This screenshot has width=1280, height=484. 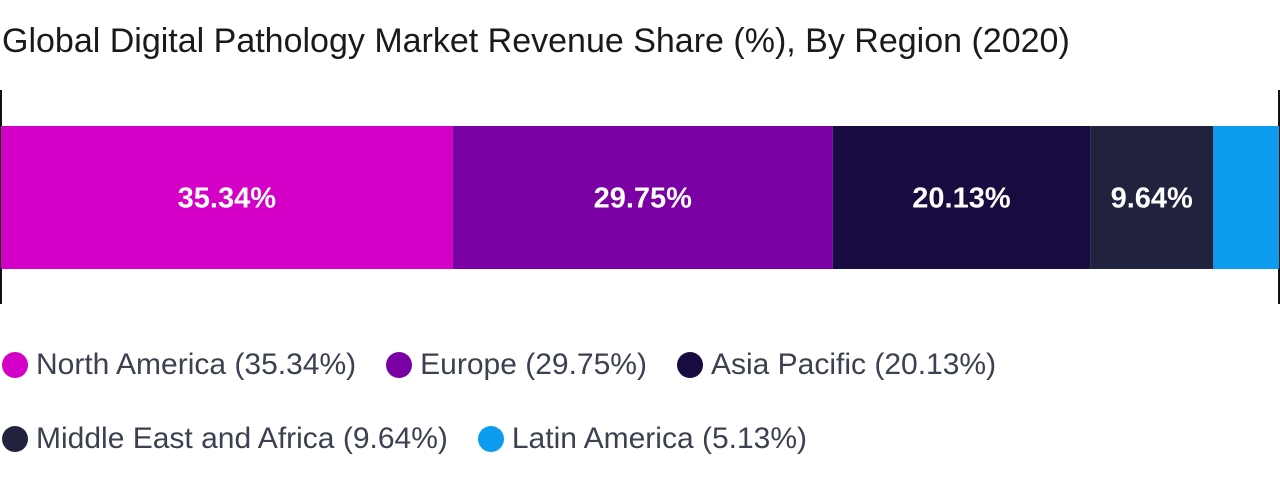 I want to click on legend-item-north-america: North America (35.34%), so click(x=178, y=365).